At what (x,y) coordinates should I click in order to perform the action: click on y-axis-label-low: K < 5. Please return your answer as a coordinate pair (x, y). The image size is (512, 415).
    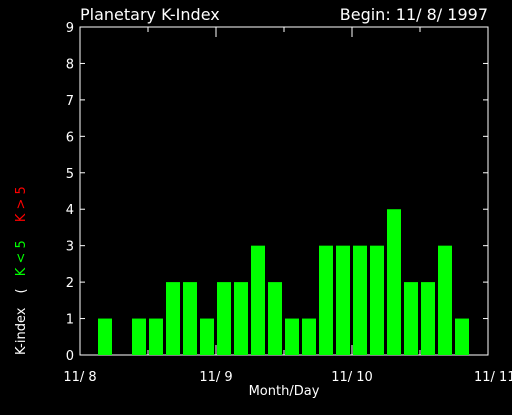
    Looking at the image, I should click on (21, 258).